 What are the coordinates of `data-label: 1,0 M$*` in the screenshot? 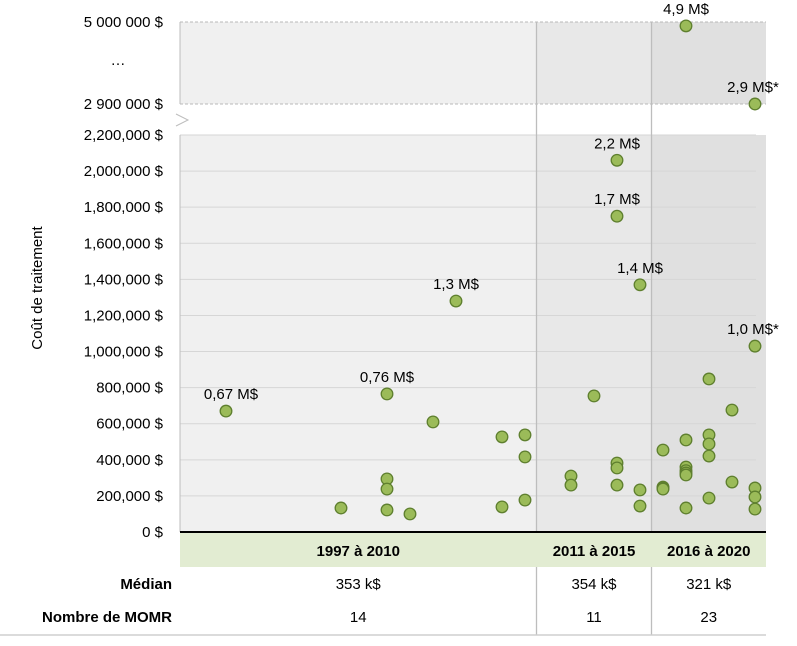 It's located at (753, 329).